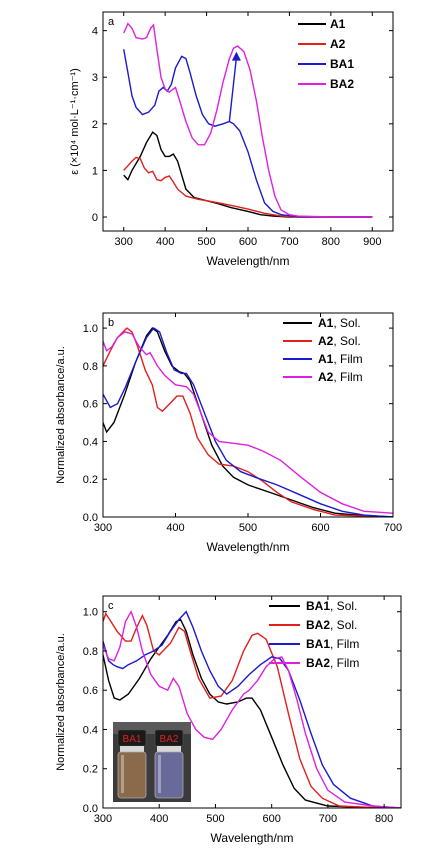 The height and width of the screenshot is (855, 435). I want to click on legend-entry: BA1, Film, so click(332, 644).